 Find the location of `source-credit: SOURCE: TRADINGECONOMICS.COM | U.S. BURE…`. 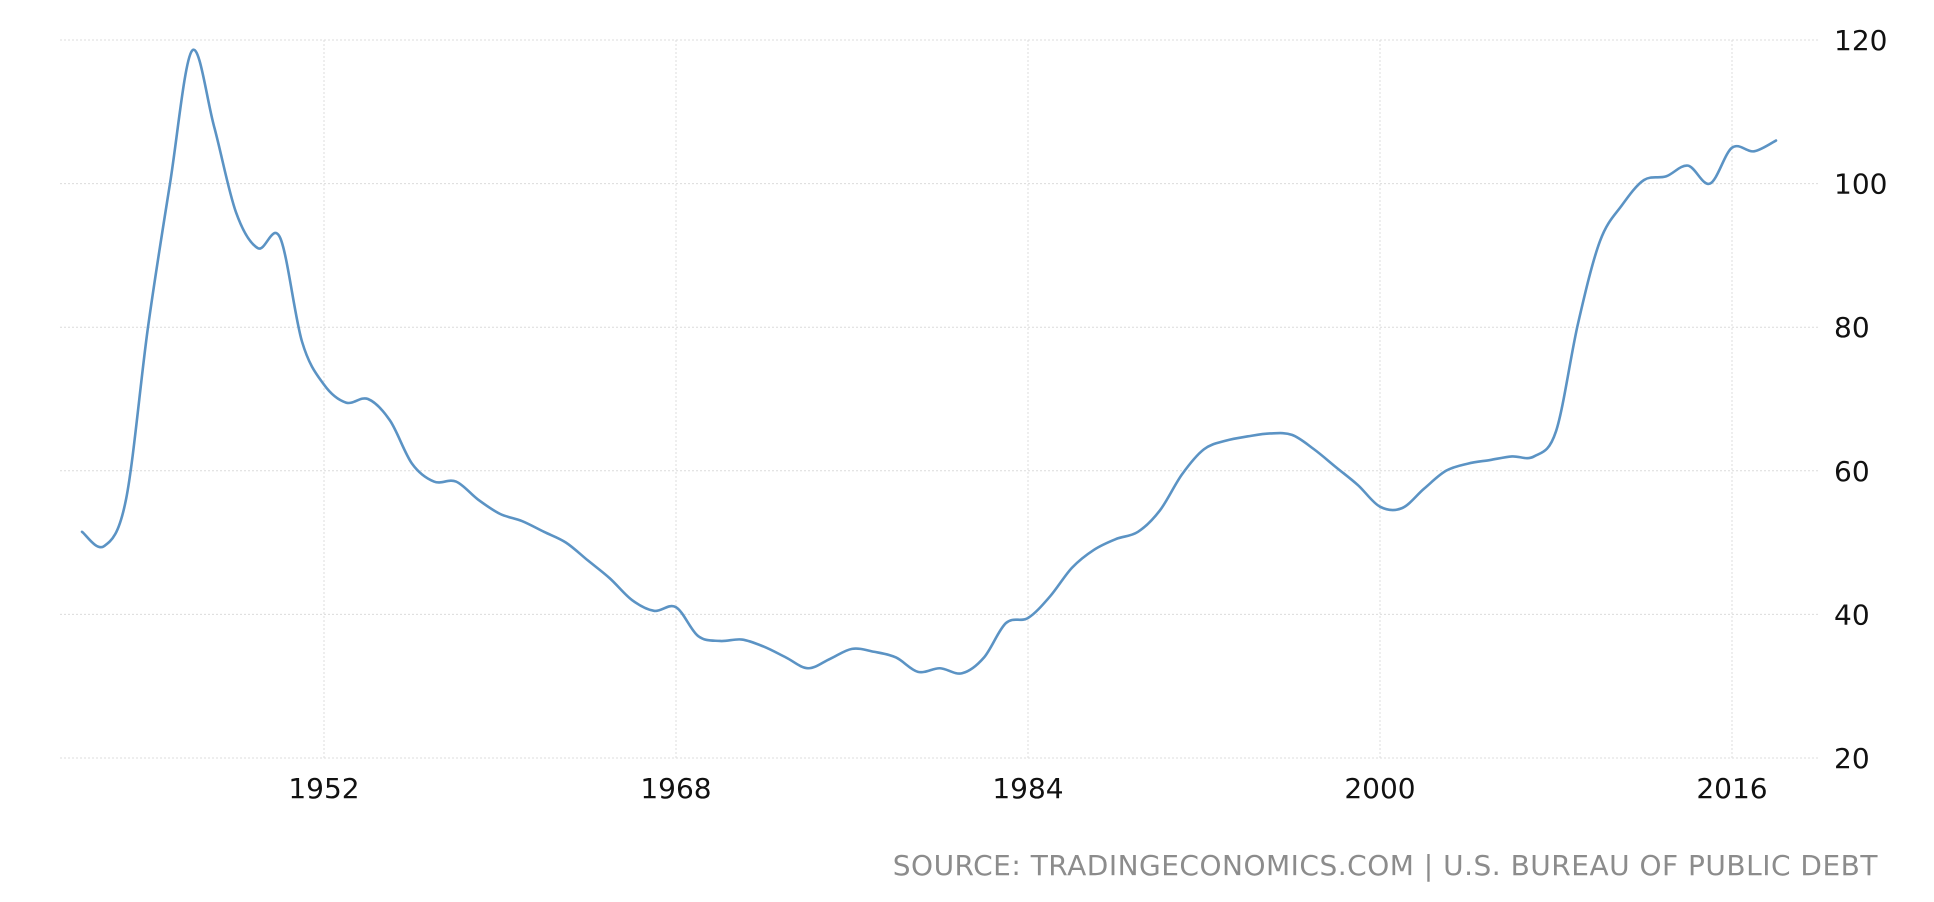

source-credit: SOURCE: TRADINGECONOMICS.COM | U.S. BURE… is located at coordinates (1385, 865).